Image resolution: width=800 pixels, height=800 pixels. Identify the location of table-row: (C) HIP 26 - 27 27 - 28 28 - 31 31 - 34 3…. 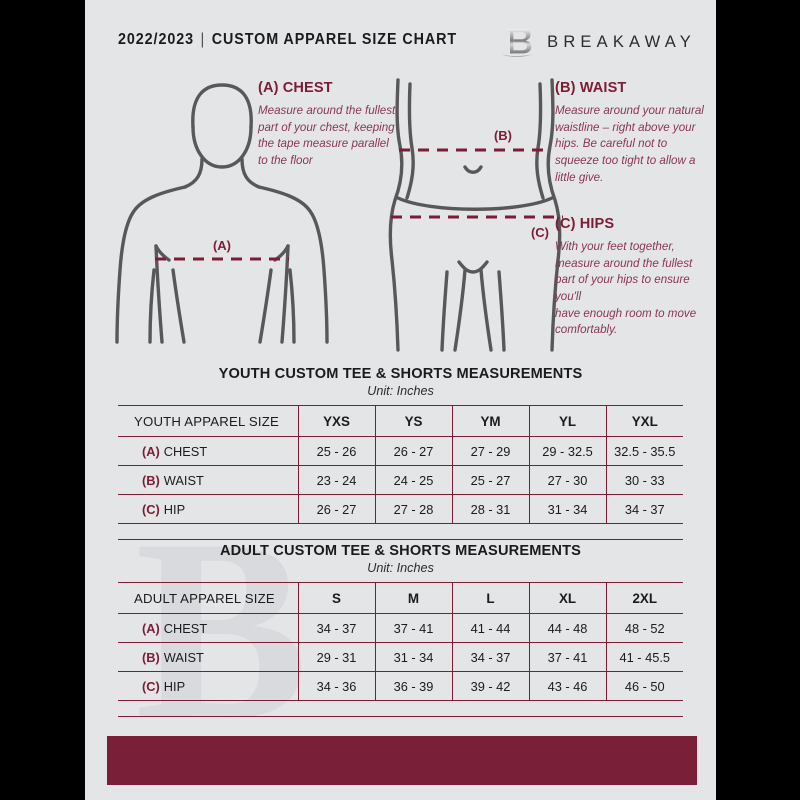
(400, 509).